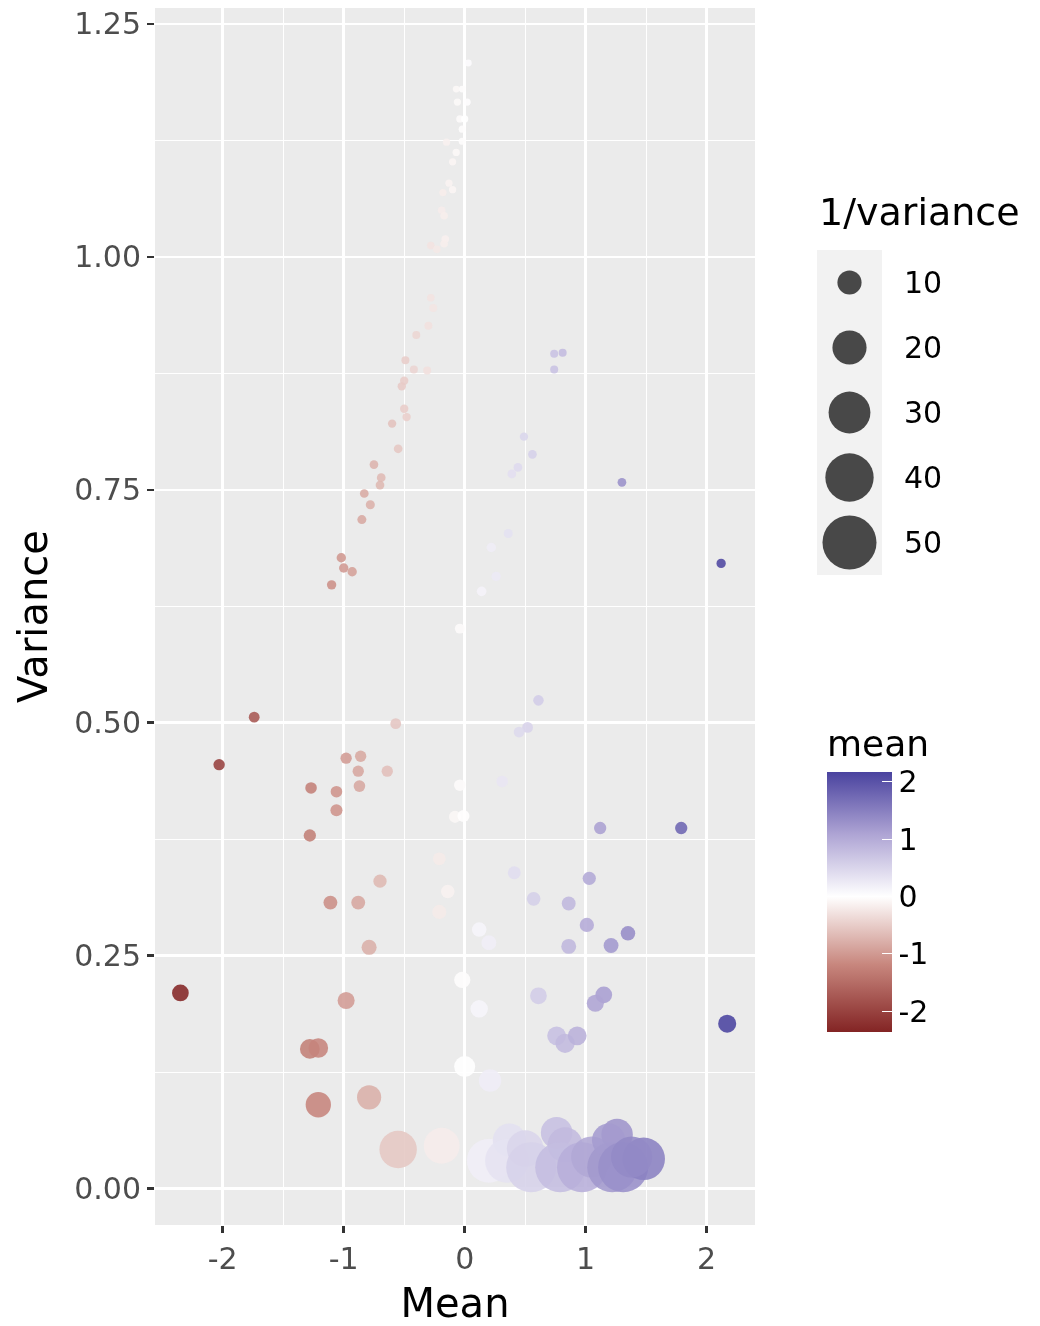 The height and width of the screenshot is (1326, 1040). What do you see at coordinates (707, 1258) in the screenshot?
I see `x-tick-label: 2` at bounding box center [707, 1258].